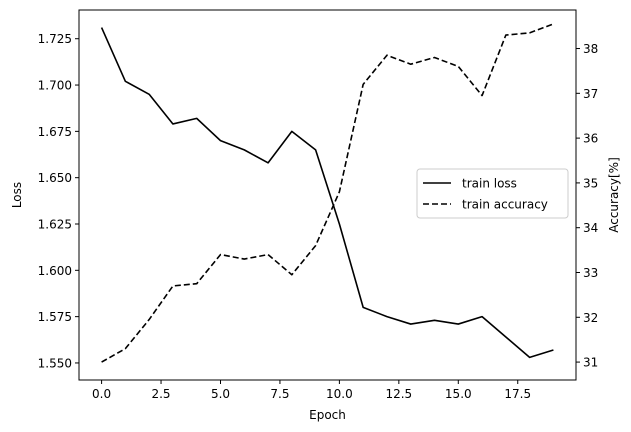  I want to click on x-tick-label: 15.0, so click(458, 394).